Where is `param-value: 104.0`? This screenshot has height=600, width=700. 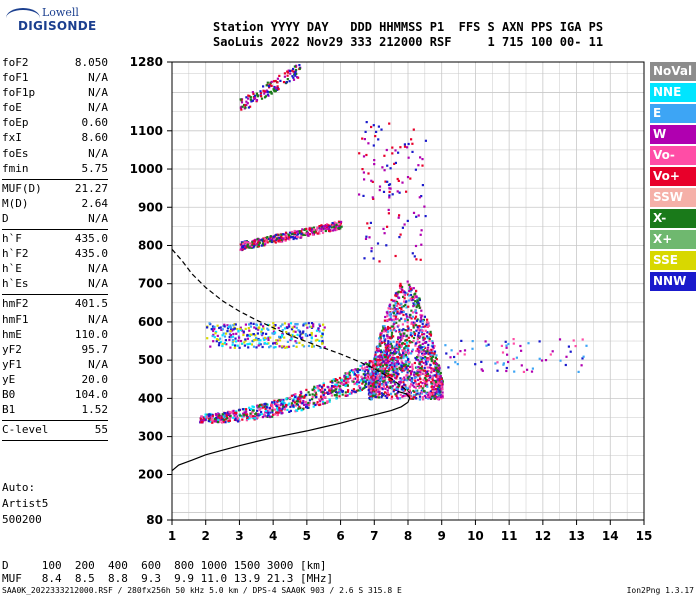 param-value: 104.0 is located at coordinates (91, 394).